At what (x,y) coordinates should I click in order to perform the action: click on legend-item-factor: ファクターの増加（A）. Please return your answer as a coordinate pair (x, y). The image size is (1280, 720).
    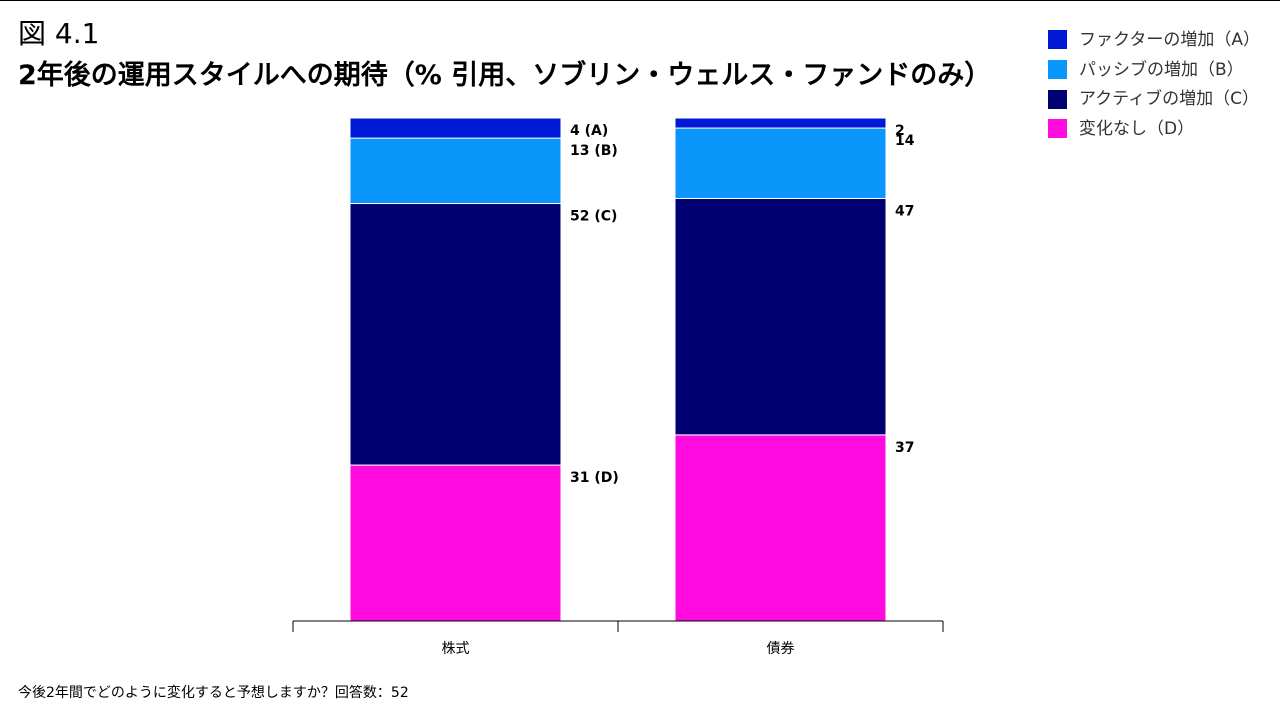
    Looking at the image, I should click on (1154, 40).